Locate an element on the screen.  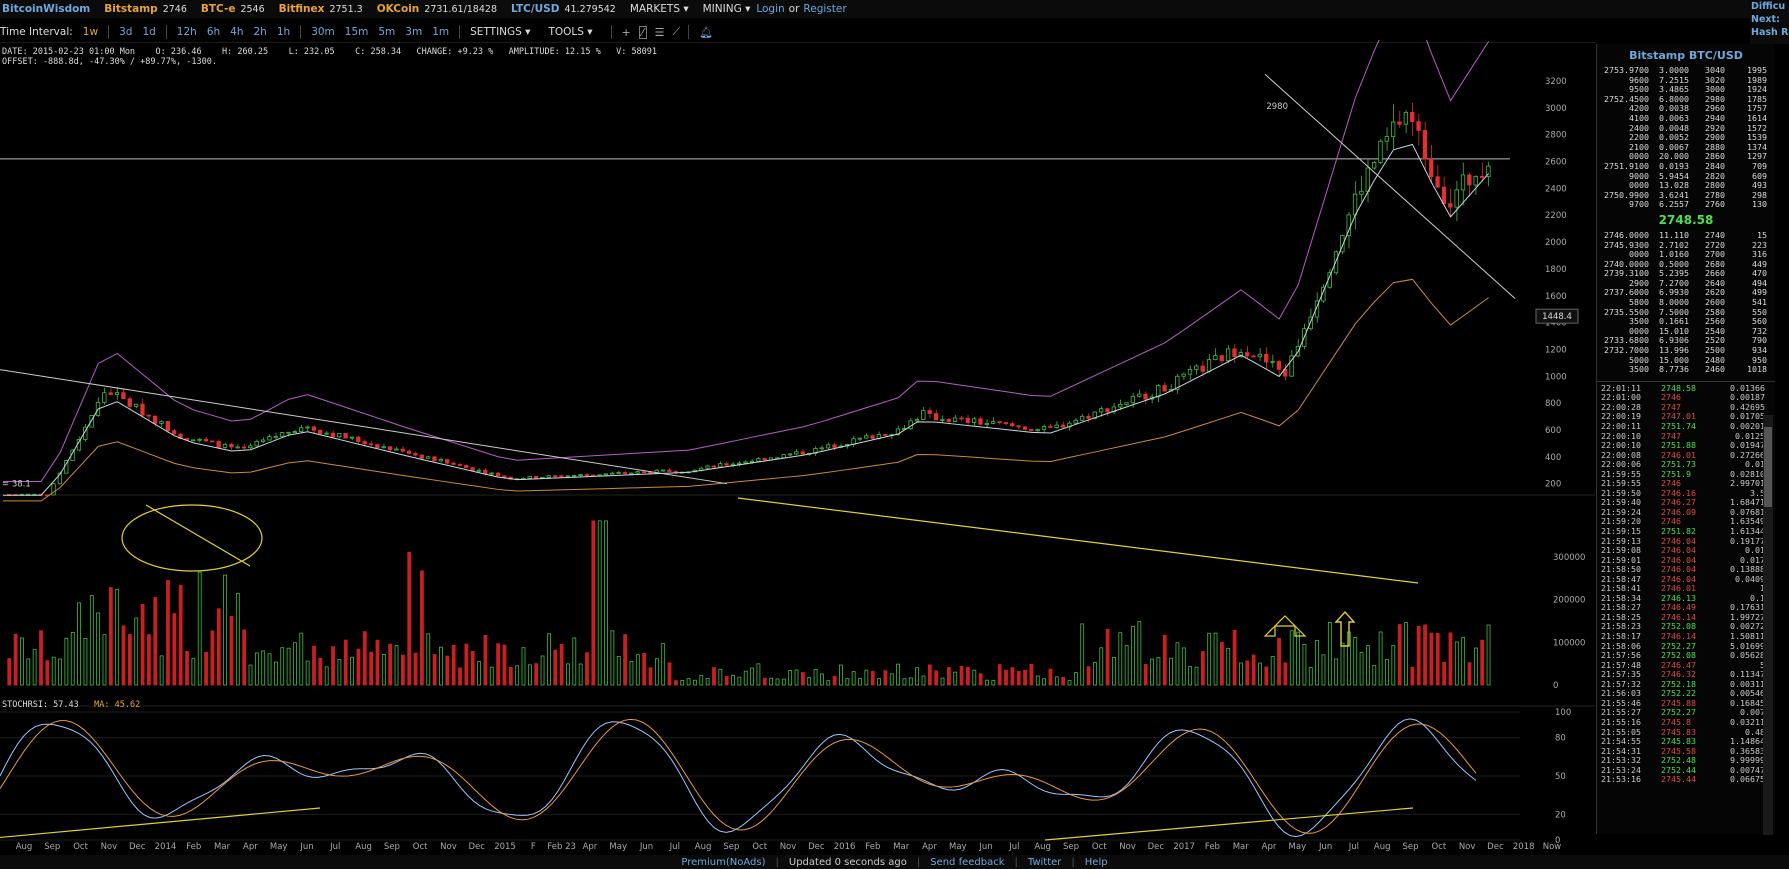
twitter-link: Twitter is located at coordinates (1044, 862).